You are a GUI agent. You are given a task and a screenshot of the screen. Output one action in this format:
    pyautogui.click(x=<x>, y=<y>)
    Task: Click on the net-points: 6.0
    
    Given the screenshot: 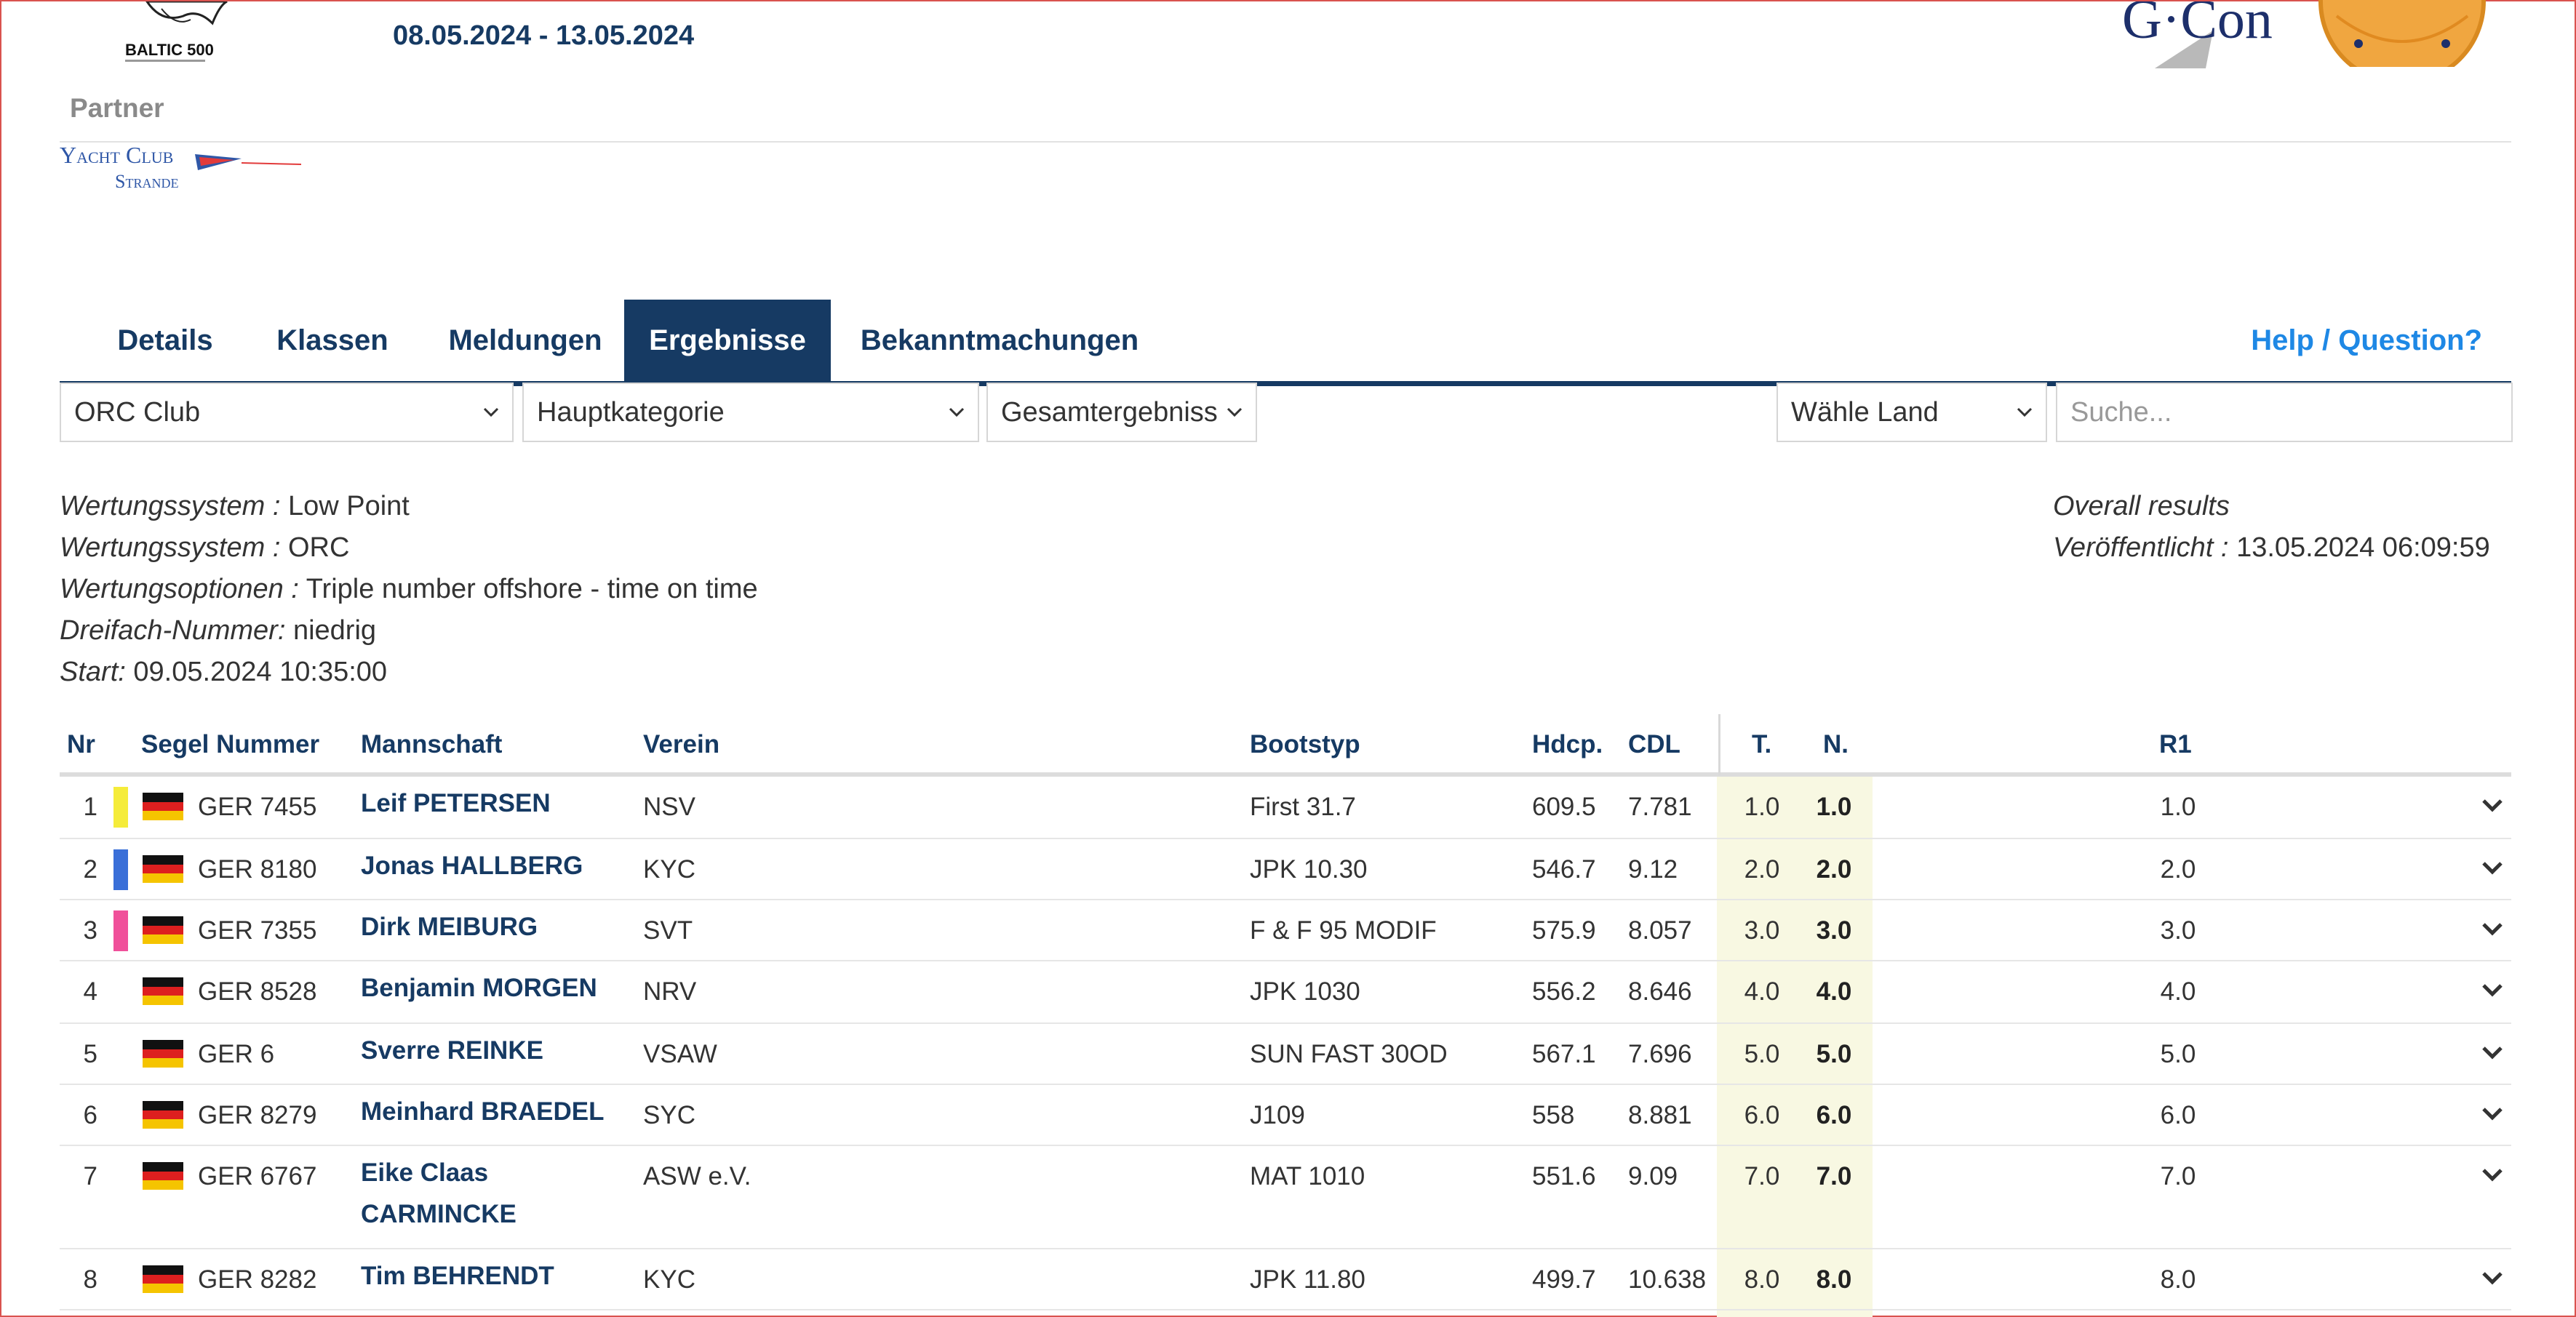 What is the action you would take?
    pyautogui.click(x=1834, y=1115)
    